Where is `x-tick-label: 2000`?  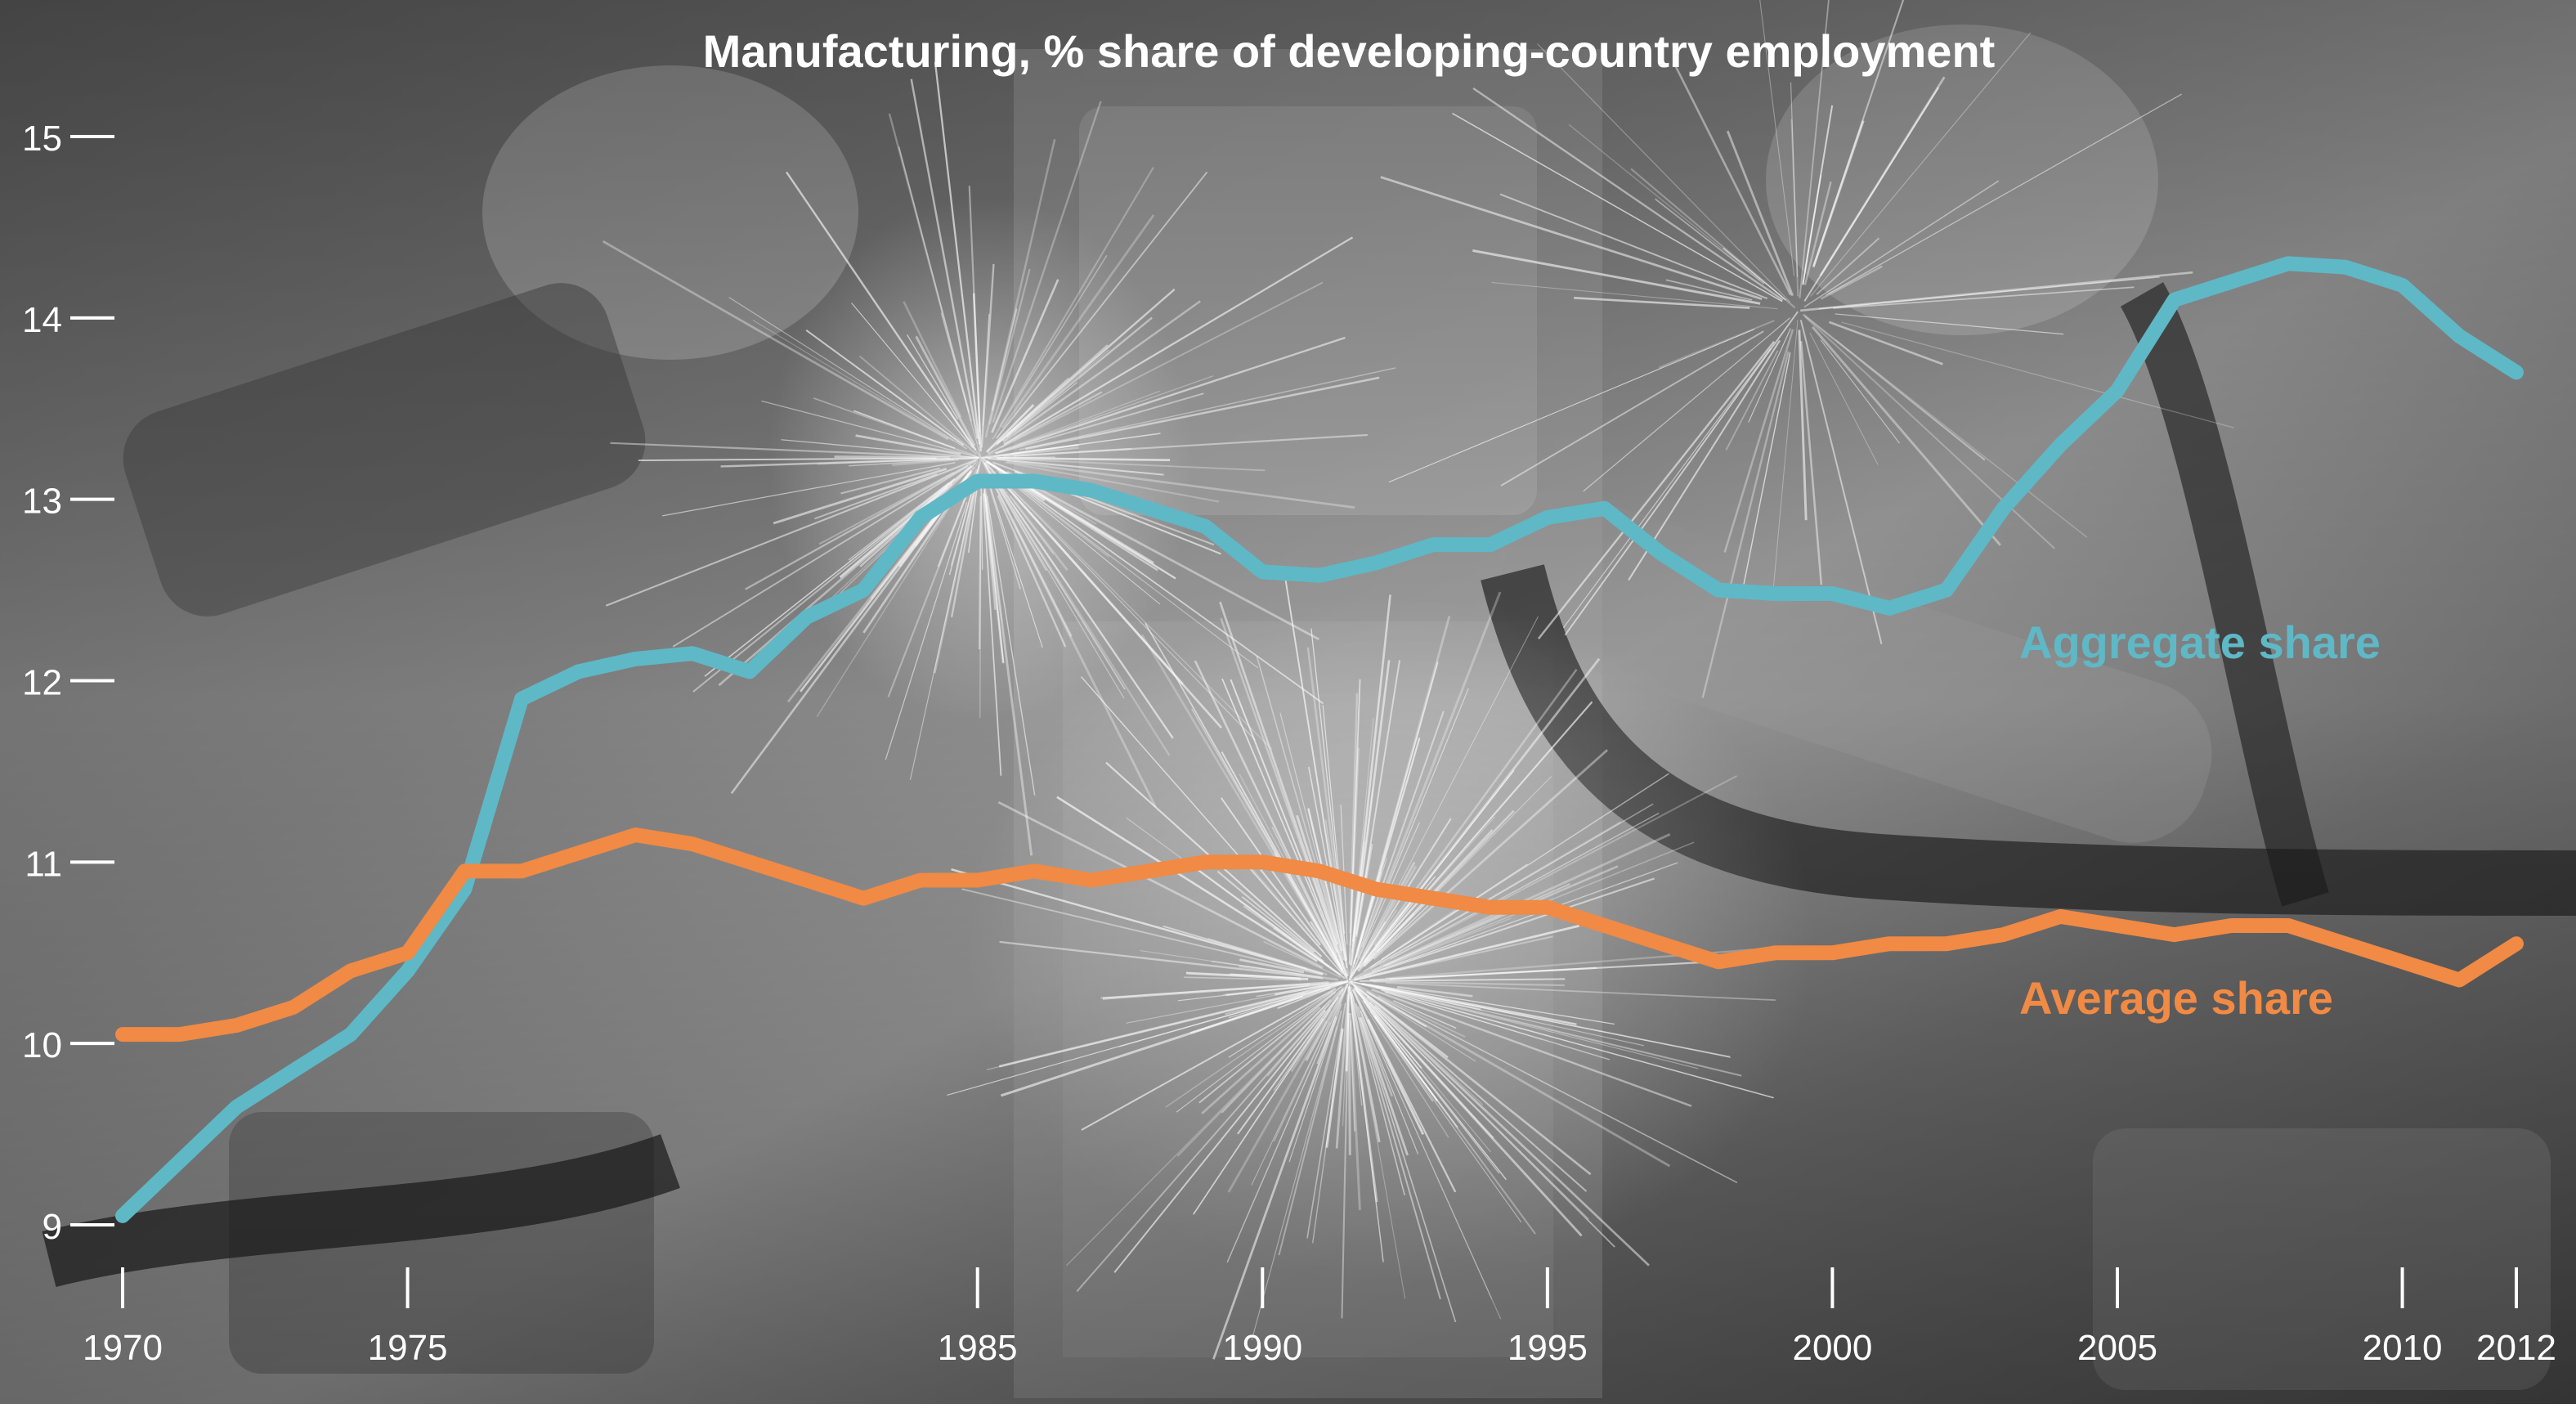 x-tick-label: 2000 is located at coordinates (1832, 1348).